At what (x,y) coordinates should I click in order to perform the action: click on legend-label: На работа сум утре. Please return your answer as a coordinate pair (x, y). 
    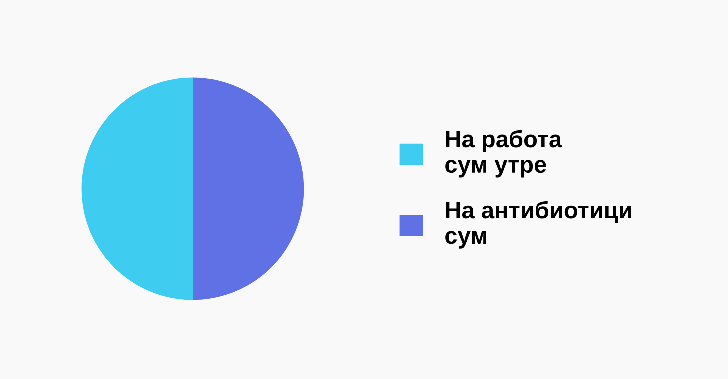
    Looking at the image, I should click on (504, 154).